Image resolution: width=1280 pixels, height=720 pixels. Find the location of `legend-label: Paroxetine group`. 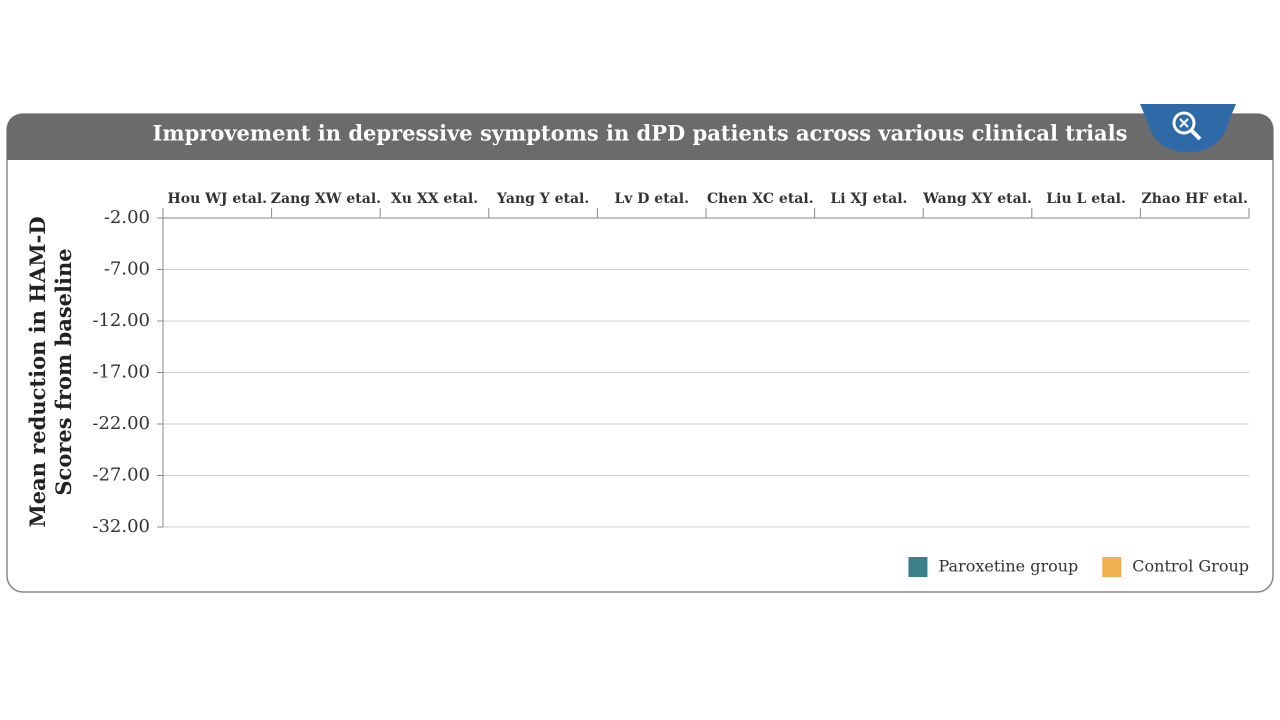

legend-label: Paroxetine group is located at coordinates (1008, 566).